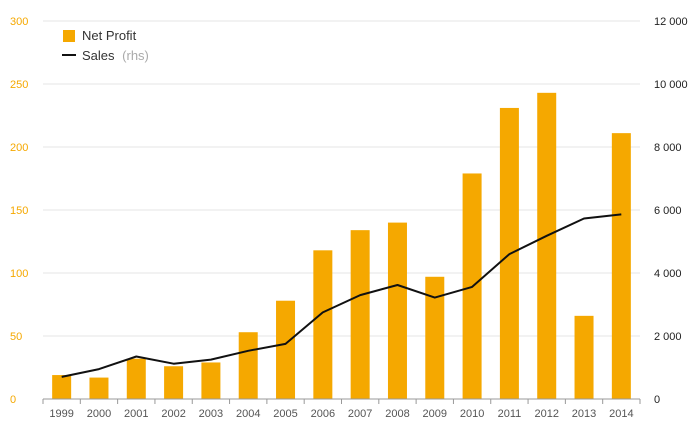 This screenshot has height=433, width=700. I want to click on x-tick-label: 2003, so click(211, 414).